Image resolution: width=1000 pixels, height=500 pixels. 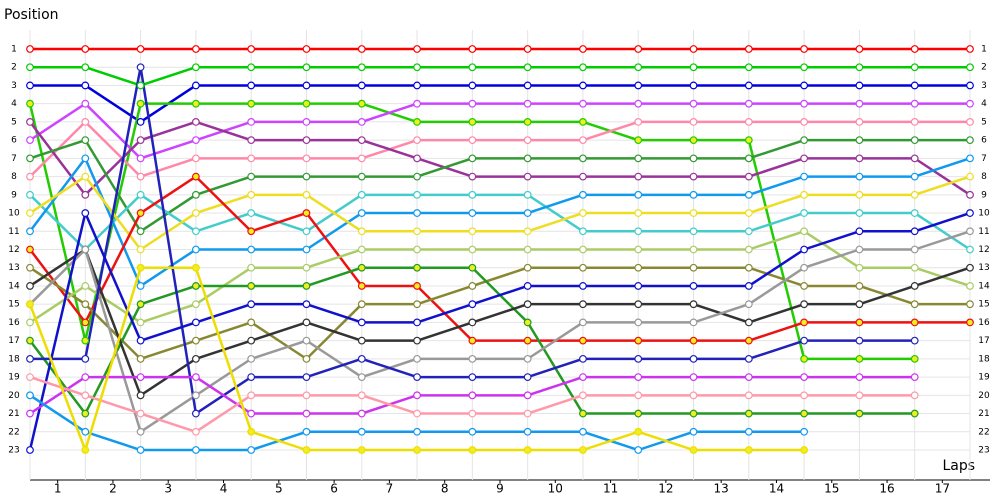 What do you see at coordinates (500, 489) in the screenshot?
I see `x-tick-label: 9` at bounding box center [500, 489].